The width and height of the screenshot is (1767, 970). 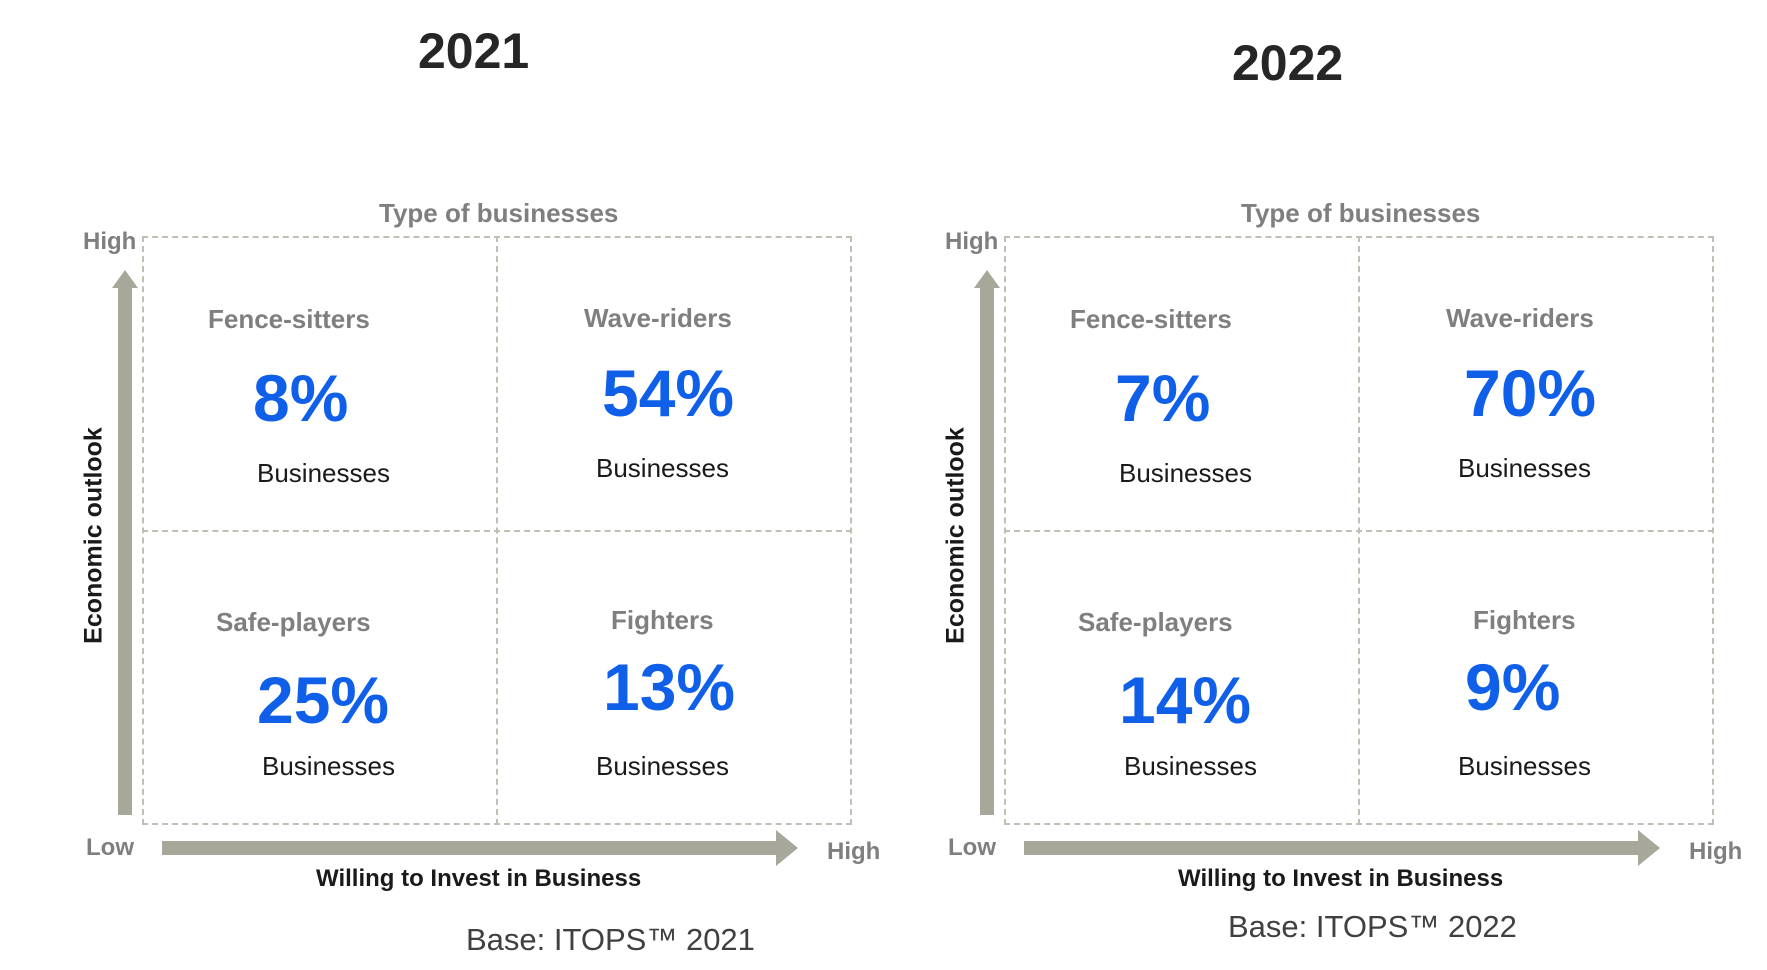 I want to click on quadrant-fighters-value: 9%, so click(x=1513, y=687).